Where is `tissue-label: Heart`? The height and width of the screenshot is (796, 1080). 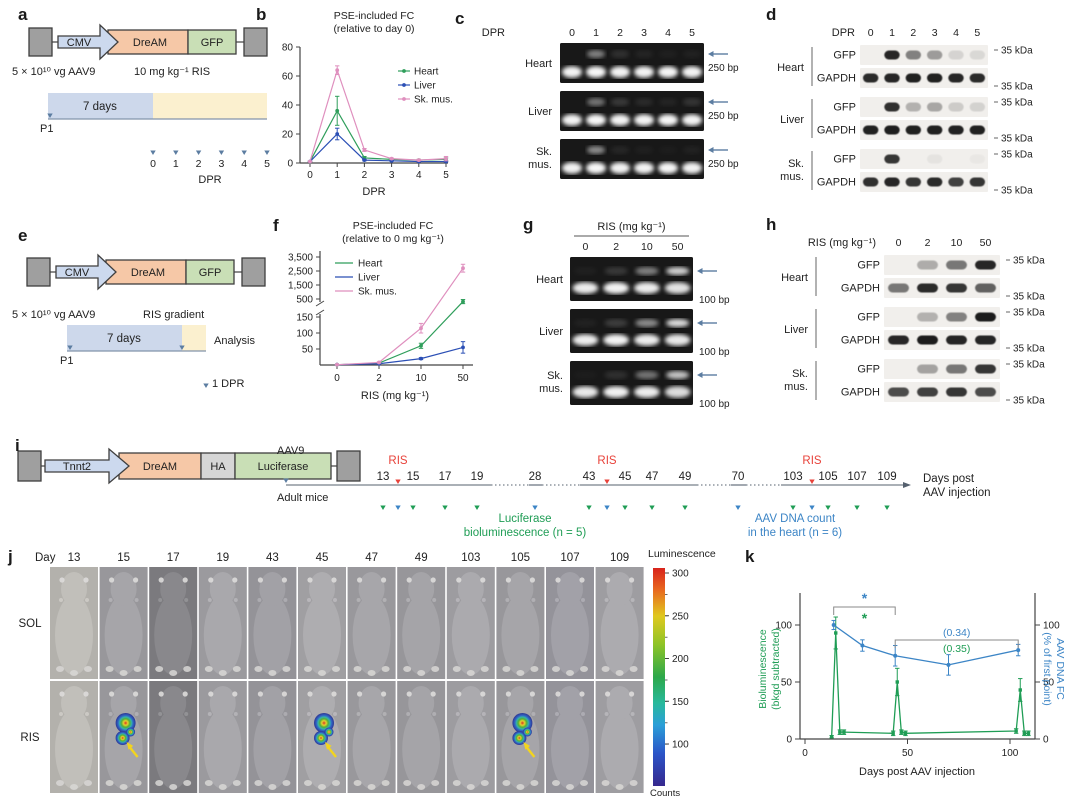
tissue-label: Heart is located at coordinates (790, 68).